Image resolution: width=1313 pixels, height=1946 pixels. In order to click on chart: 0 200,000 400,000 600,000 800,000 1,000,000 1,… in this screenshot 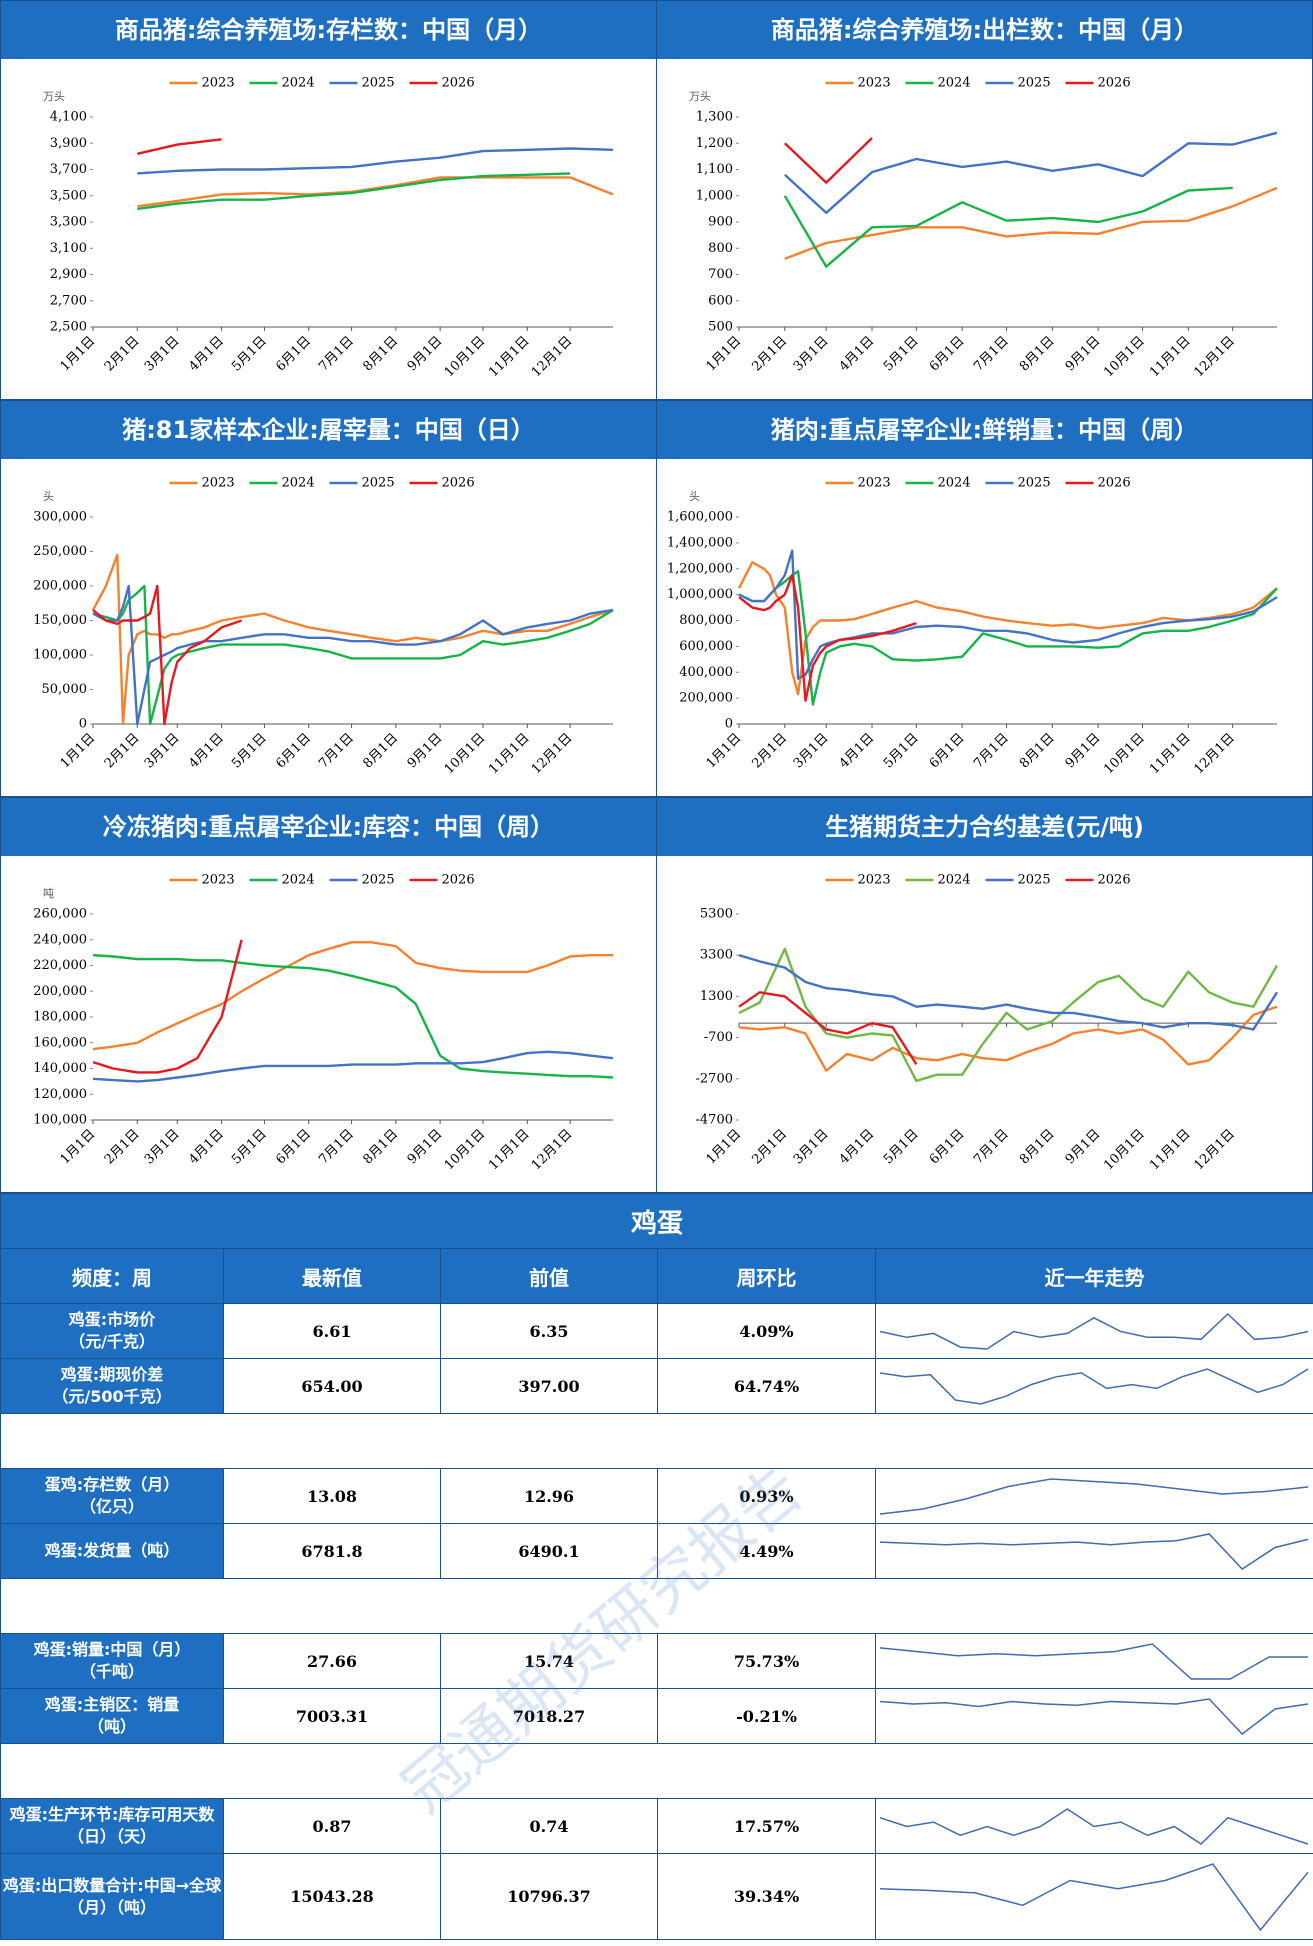, I will do `click(972, 627)`.